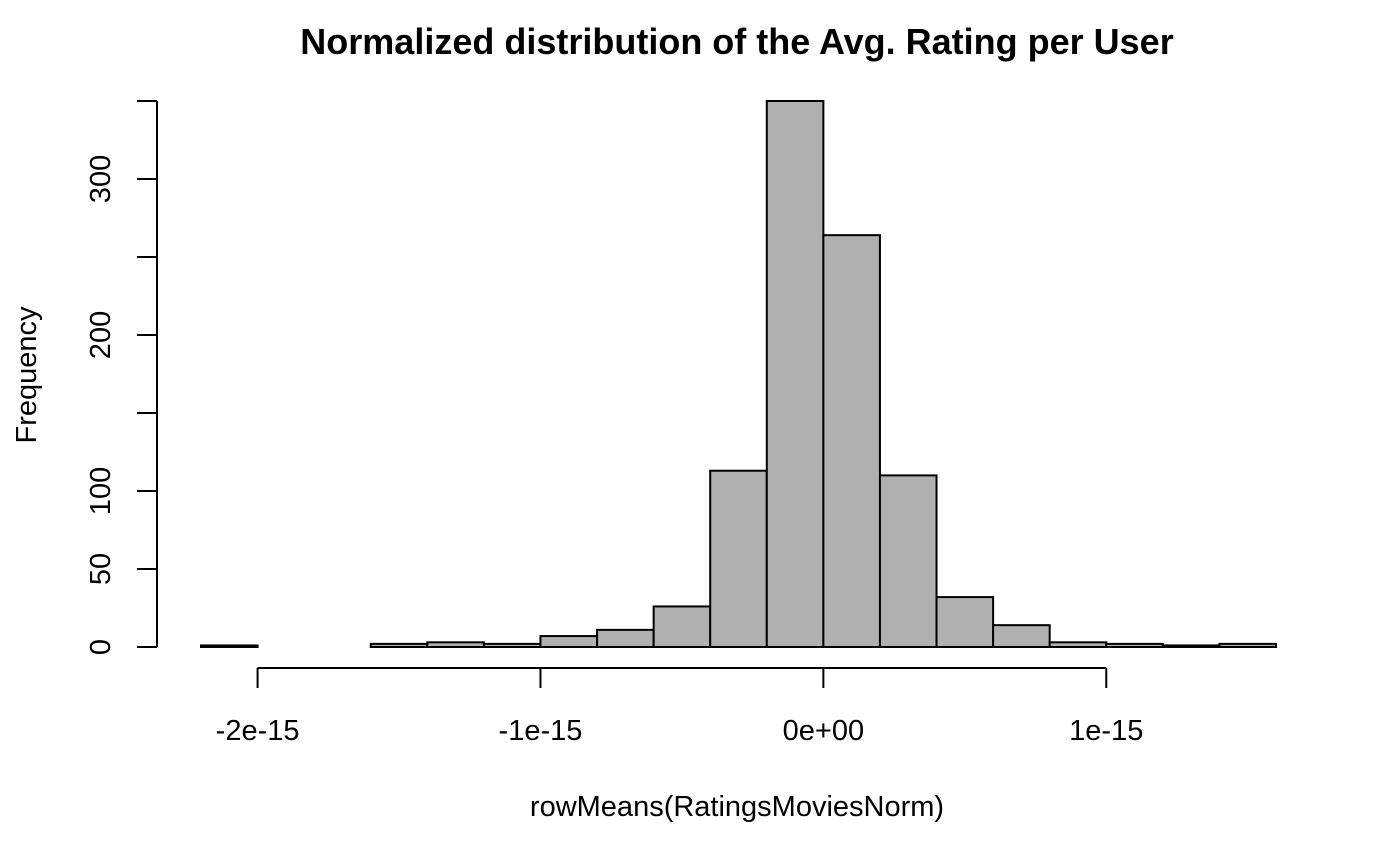 This screenshot has height=865, width=1400. What do you see at coordinates (541, 731) in the screenshot?
I see `x-tick-label: -1e-15` at bounding box center [541, 731].